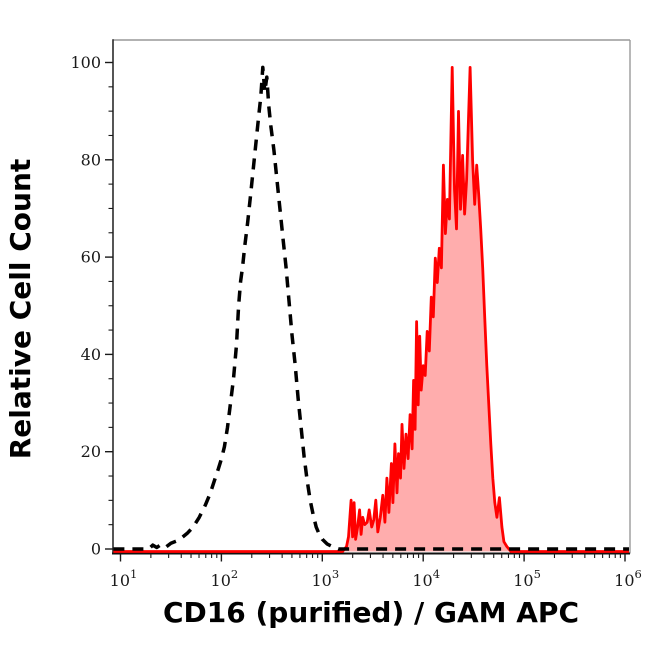 The height and width of the screenshot is (645, 650). I want to click on y-axis-ticks, so click(109, 305).